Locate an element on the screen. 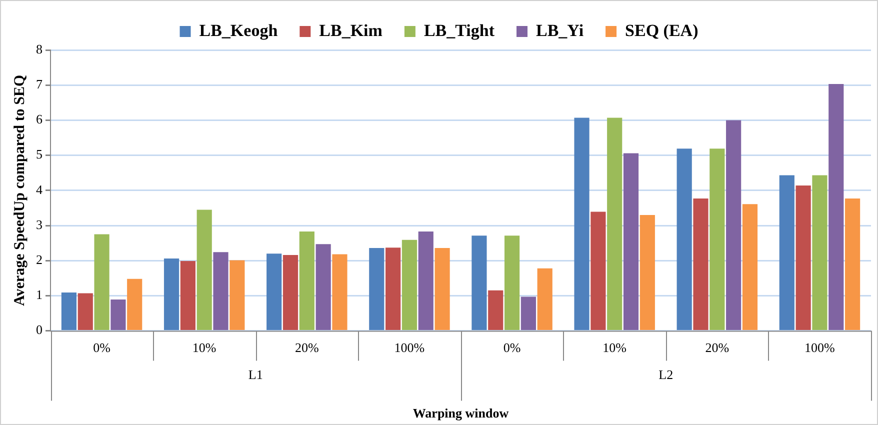  x-axis-title: Warping window is located at coordinates (461, 413).